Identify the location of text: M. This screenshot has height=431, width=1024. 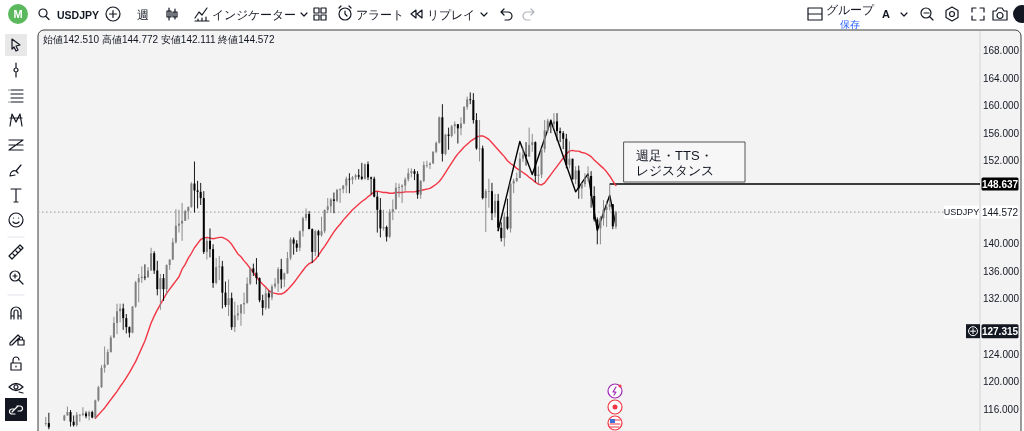
(18, 14).